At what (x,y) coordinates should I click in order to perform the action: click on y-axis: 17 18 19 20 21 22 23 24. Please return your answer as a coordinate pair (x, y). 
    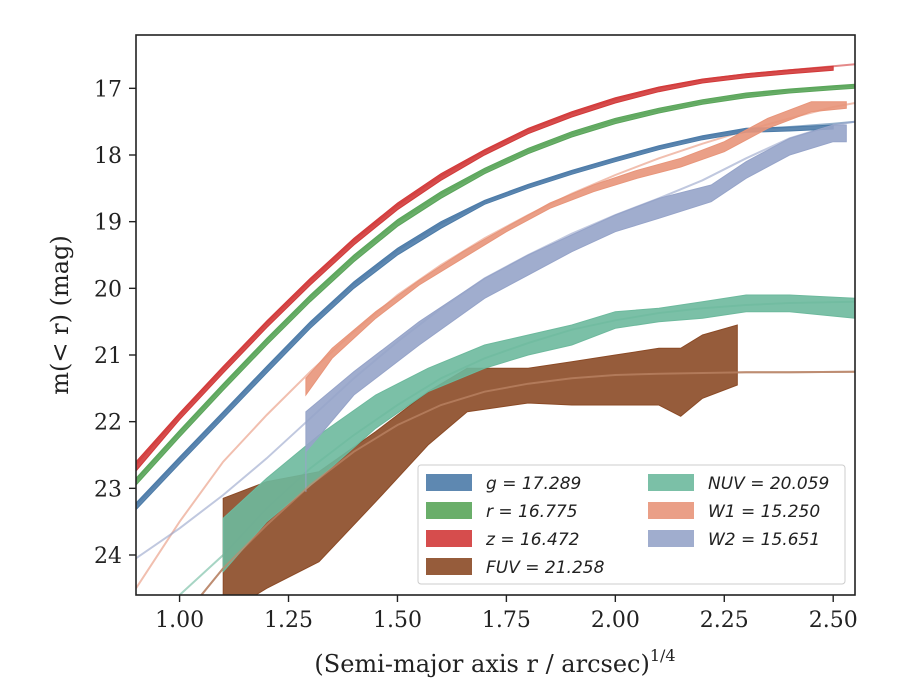
    Looking at the image, I should click on (115, 323).